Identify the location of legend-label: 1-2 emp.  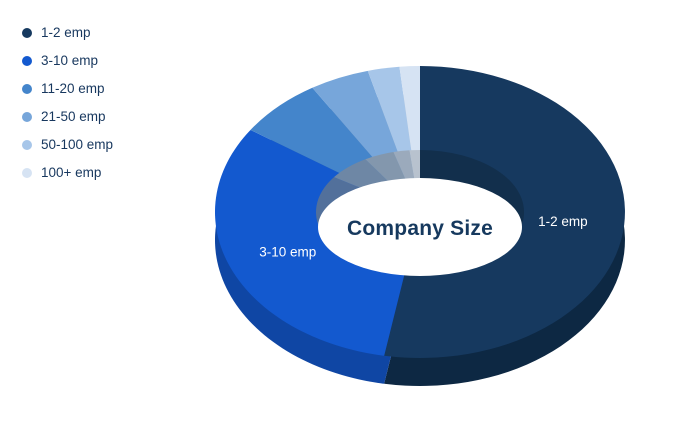
(66, 32).